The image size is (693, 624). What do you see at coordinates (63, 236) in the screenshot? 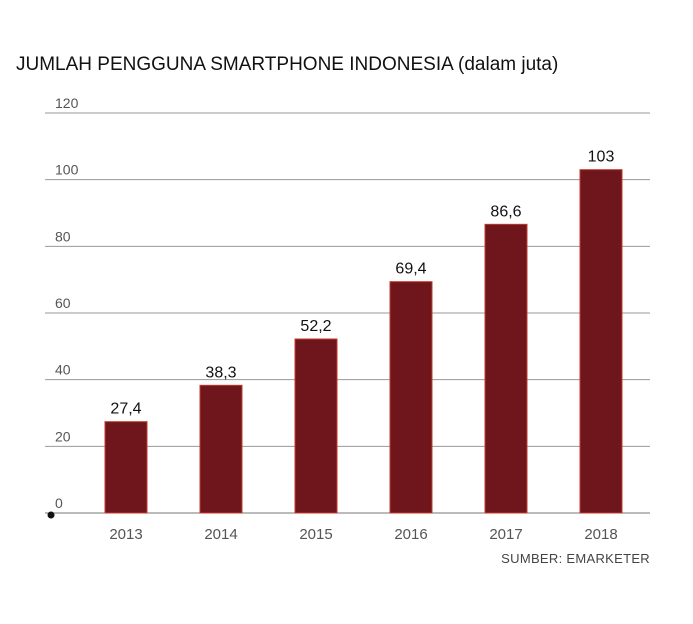
I see `y-tick-label: 80` at bounding box center [63, 236].